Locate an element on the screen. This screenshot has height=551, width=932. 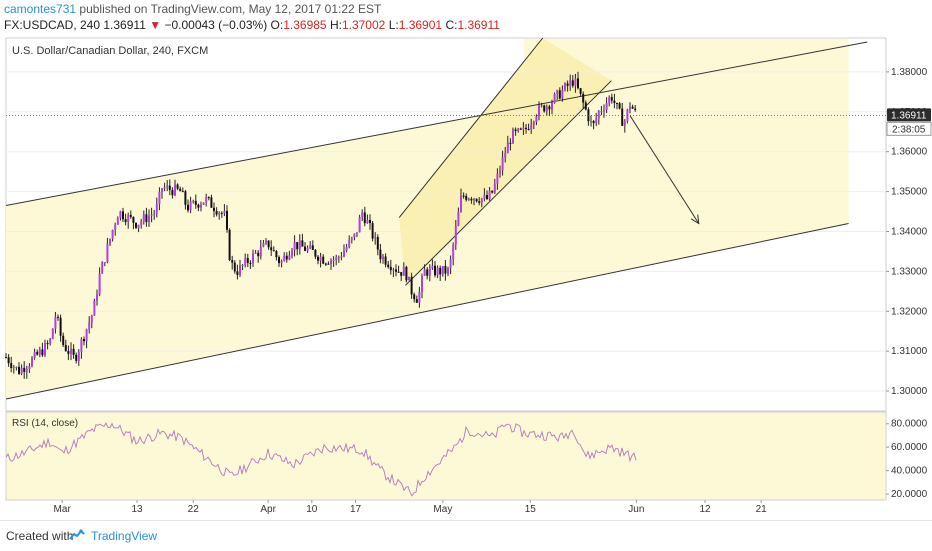
inner-channel-lower-line is located at coordinates (508, 183).